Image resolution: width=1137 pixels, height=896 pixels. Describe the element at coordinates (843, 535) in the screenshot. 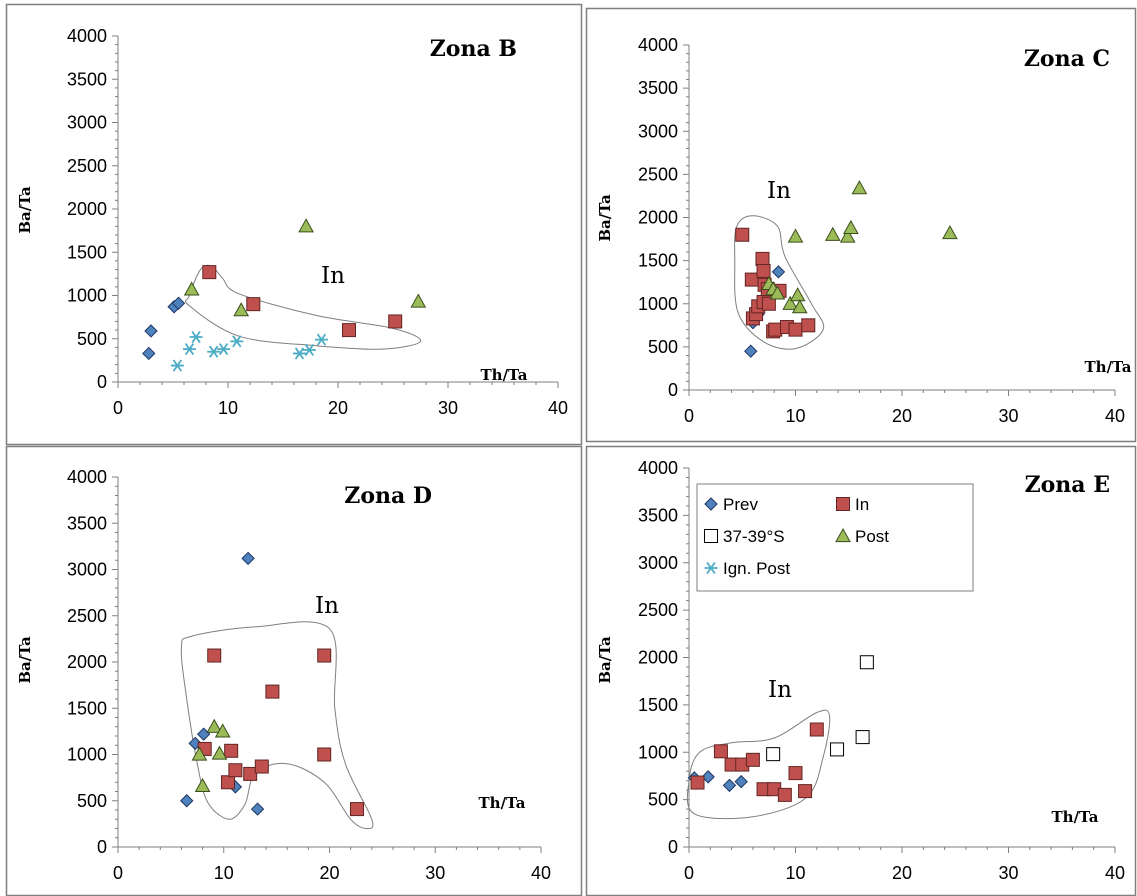

I see `legend-marker-post` at that location.